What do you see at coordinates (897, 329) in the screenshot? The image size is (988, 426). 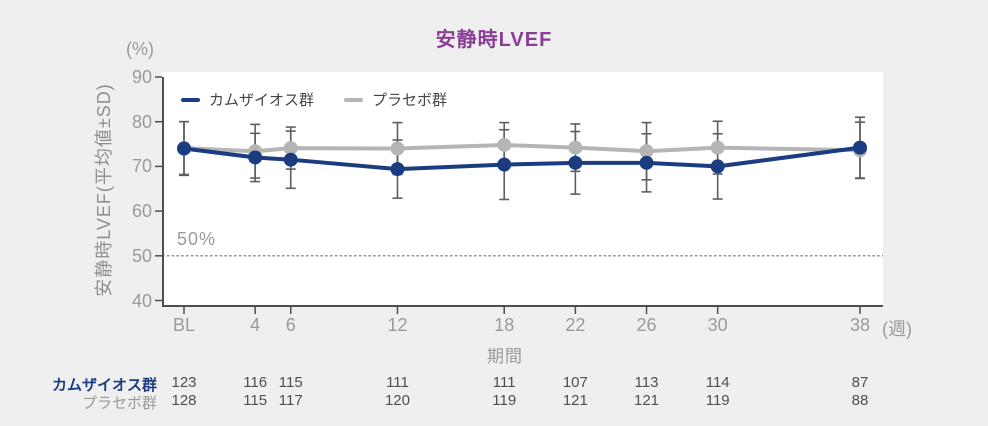 I see `x-axis-unit-label: (週)` at bounding box center [897, 329].